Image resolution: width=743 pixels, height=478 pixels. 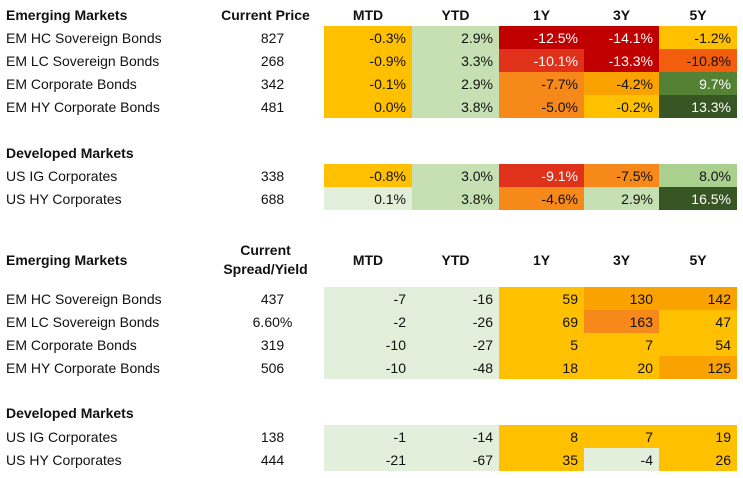 I want to click on current-value: 6.60%, so click(x=272, y=321).